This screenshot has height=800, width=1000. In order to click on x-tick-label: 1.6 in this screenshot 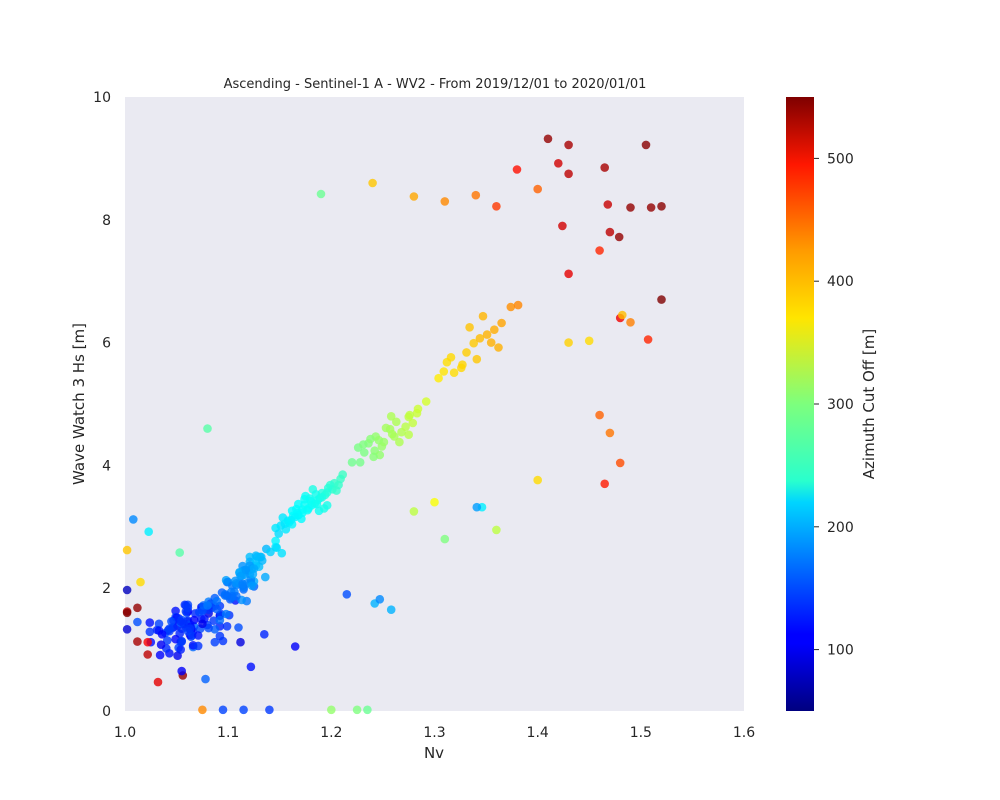, I will do `click(744, 733)`.